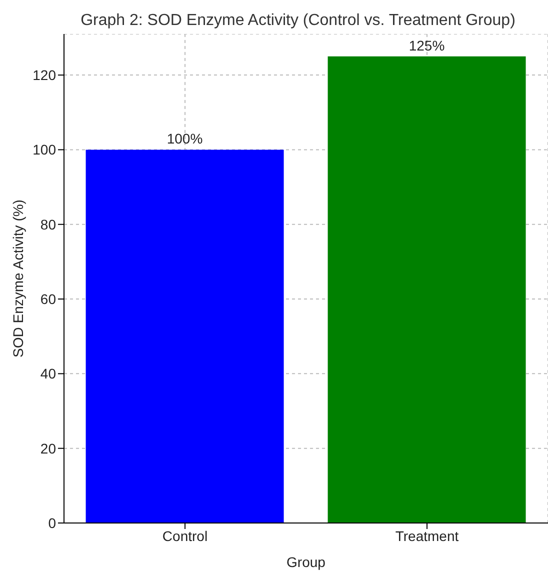 The image size is (548, 571). I want to click on data-label: 100%, so click(184, 138).